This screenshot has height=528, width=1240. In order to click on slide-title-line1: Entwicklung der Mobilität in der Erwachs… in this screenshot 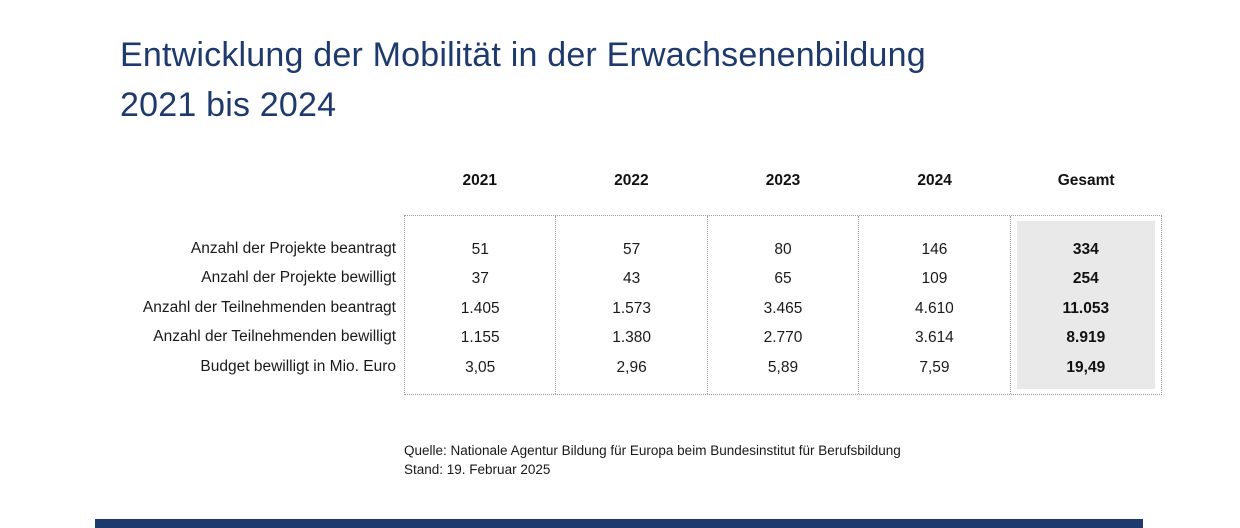, I will do `click(523, 55)`.